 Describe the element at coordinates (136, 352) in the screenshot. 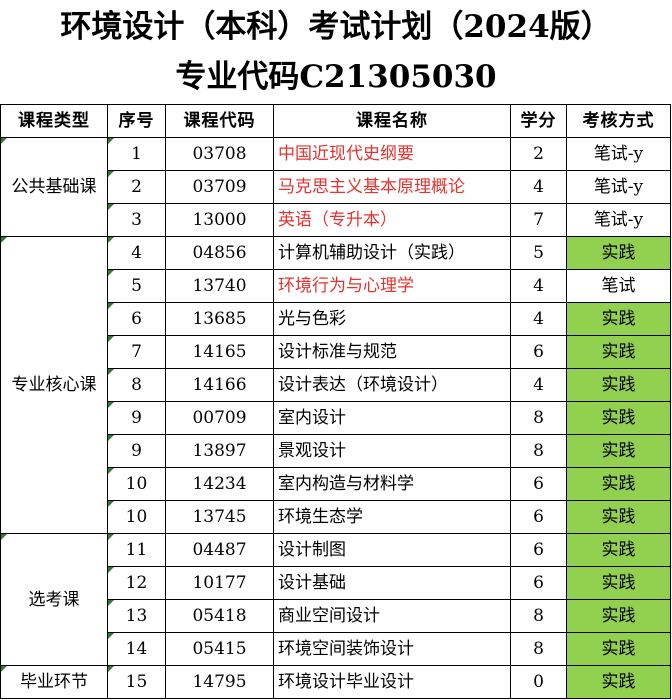

I see `row-no: 7` at that location.